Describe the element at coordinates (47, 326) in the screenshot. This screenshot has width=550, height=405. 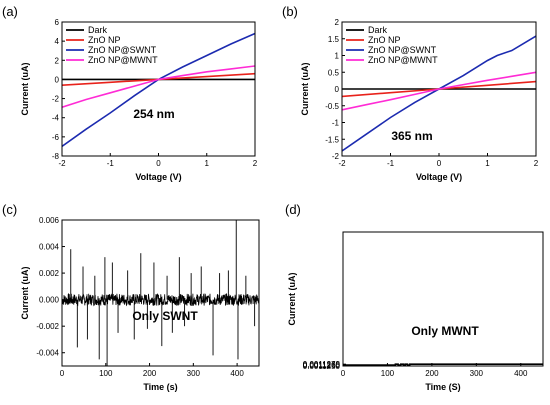
I see `y-tick-label: -0.002` at that location.